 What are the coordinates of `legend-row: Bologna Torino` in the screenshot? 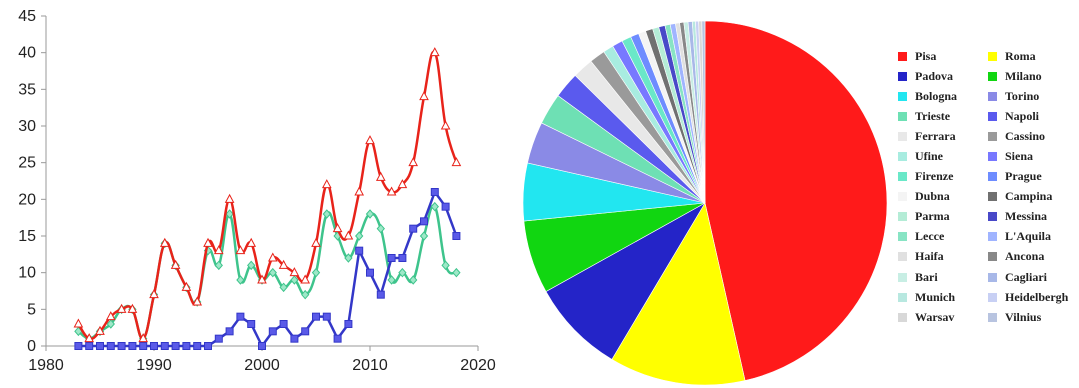 It's located at (988, 96).